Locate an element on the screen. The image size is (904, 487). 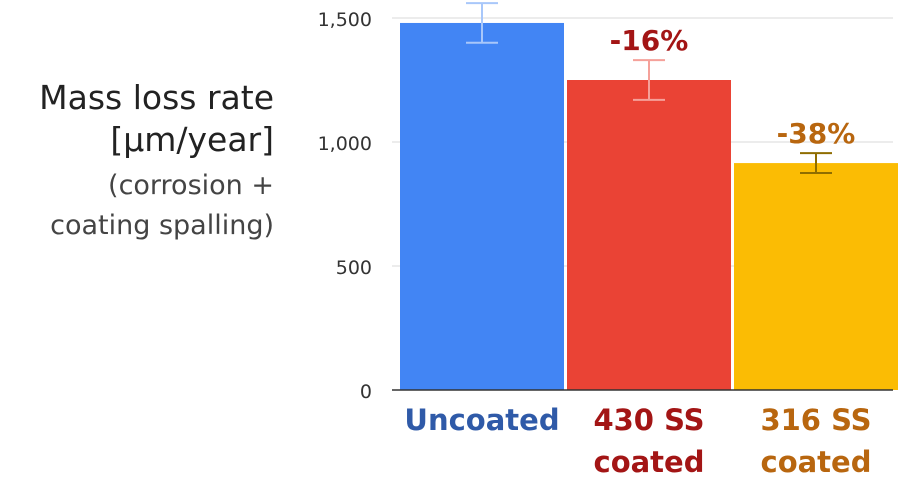
bar-annotation: -16% is located at coordinates (649, 40).